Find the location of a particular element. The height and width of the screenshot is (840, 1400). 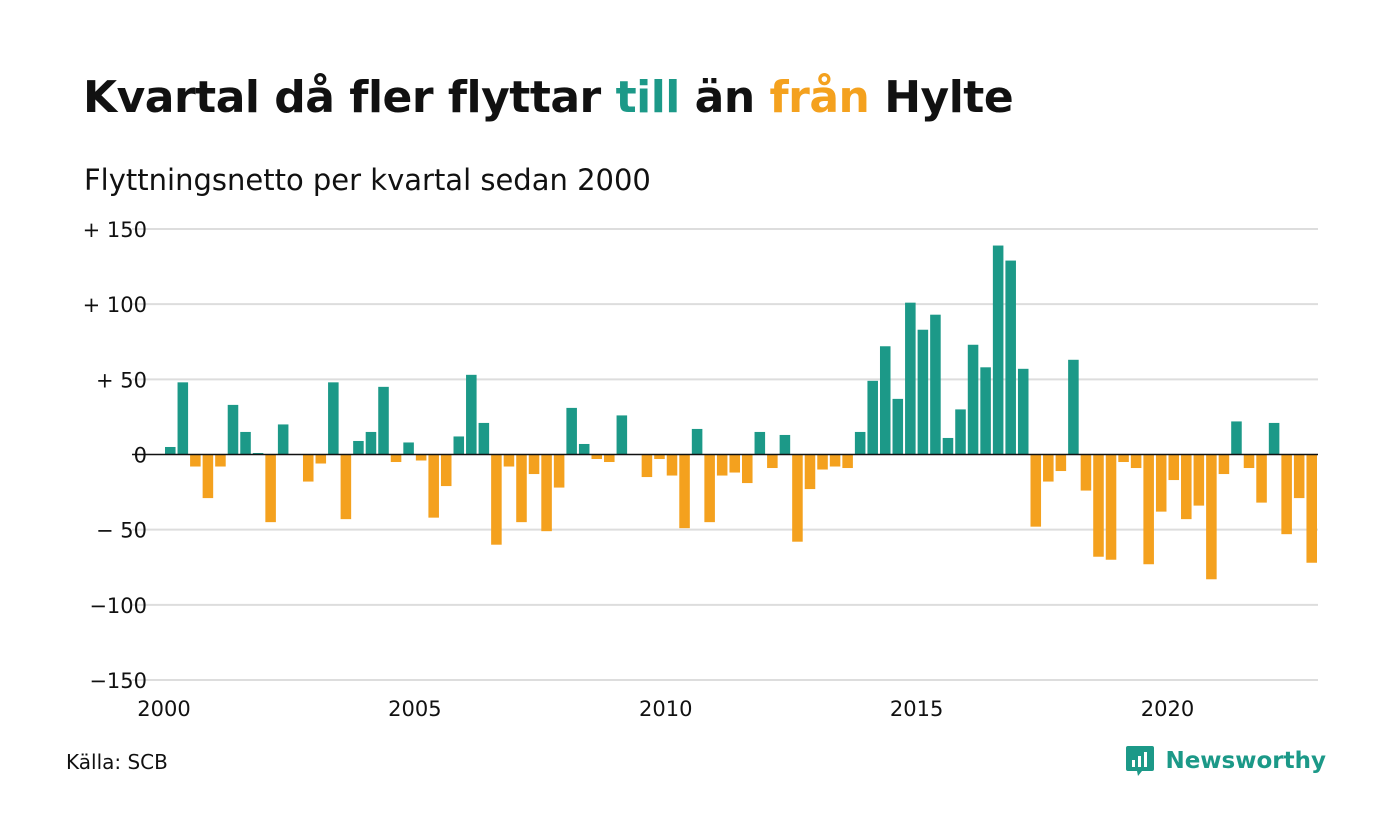

title-word-out: från is located at coordinates (819, 97).